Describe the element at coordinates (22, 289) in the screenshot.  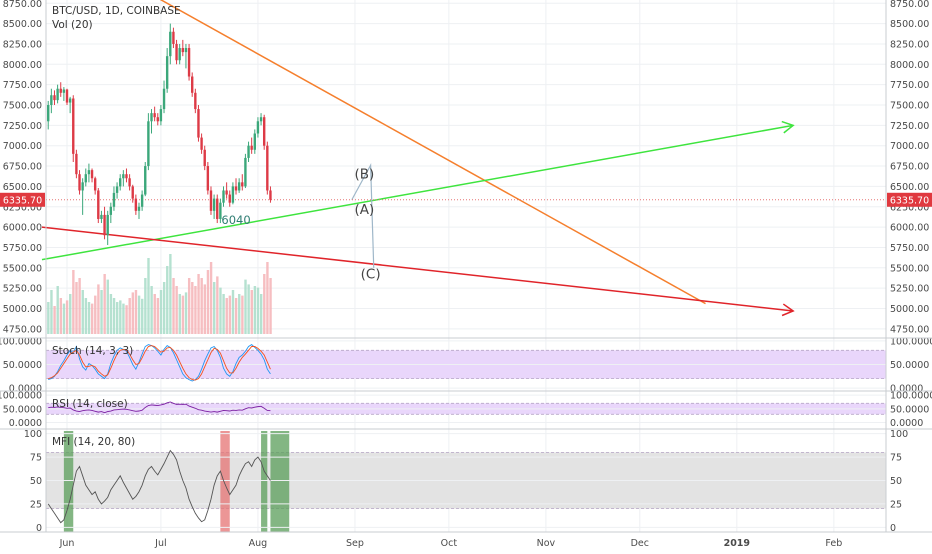
I see `y-tick-left: 5250.00` at that location.